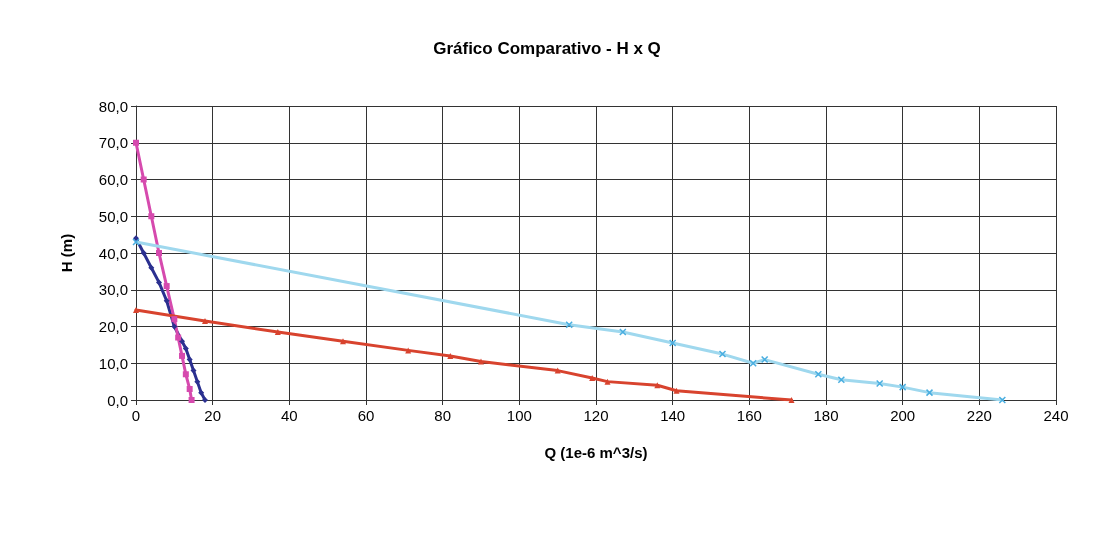  I want to click on x-tick-label: 80, so click(443, 415).